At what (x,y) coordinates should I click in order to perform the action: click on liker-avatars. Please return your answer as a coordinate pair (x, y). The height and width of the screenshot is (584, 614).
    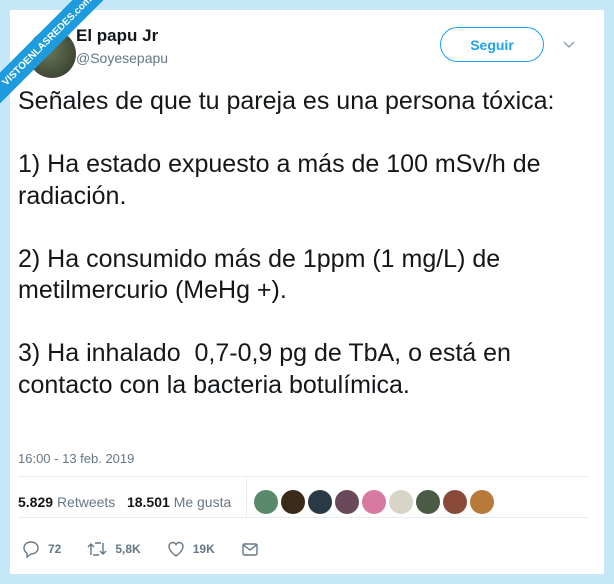
    Looking at the image, I should click on (374, 502).